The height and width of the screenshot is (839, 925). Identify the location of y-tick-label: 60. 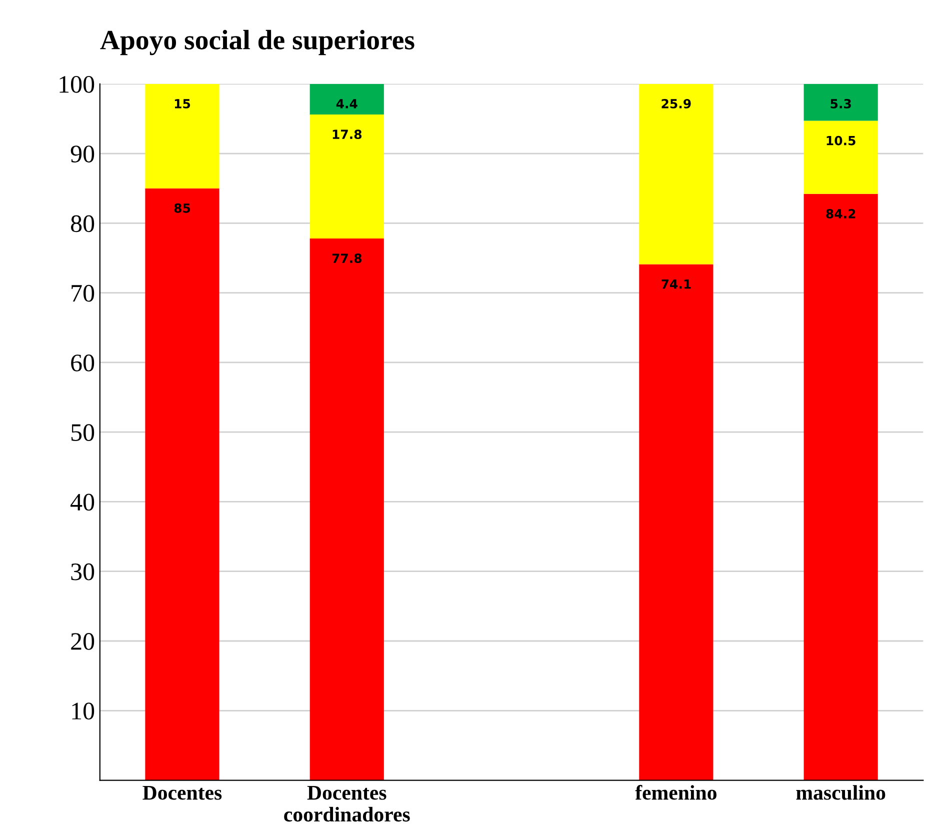
(82, 363).